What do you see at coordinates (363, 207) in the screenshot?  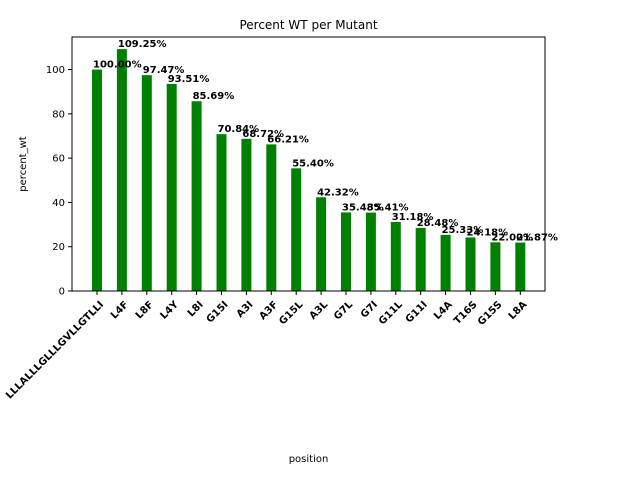 I see `data-label-G7L: 35.48%` at bounding box center [363, 207].